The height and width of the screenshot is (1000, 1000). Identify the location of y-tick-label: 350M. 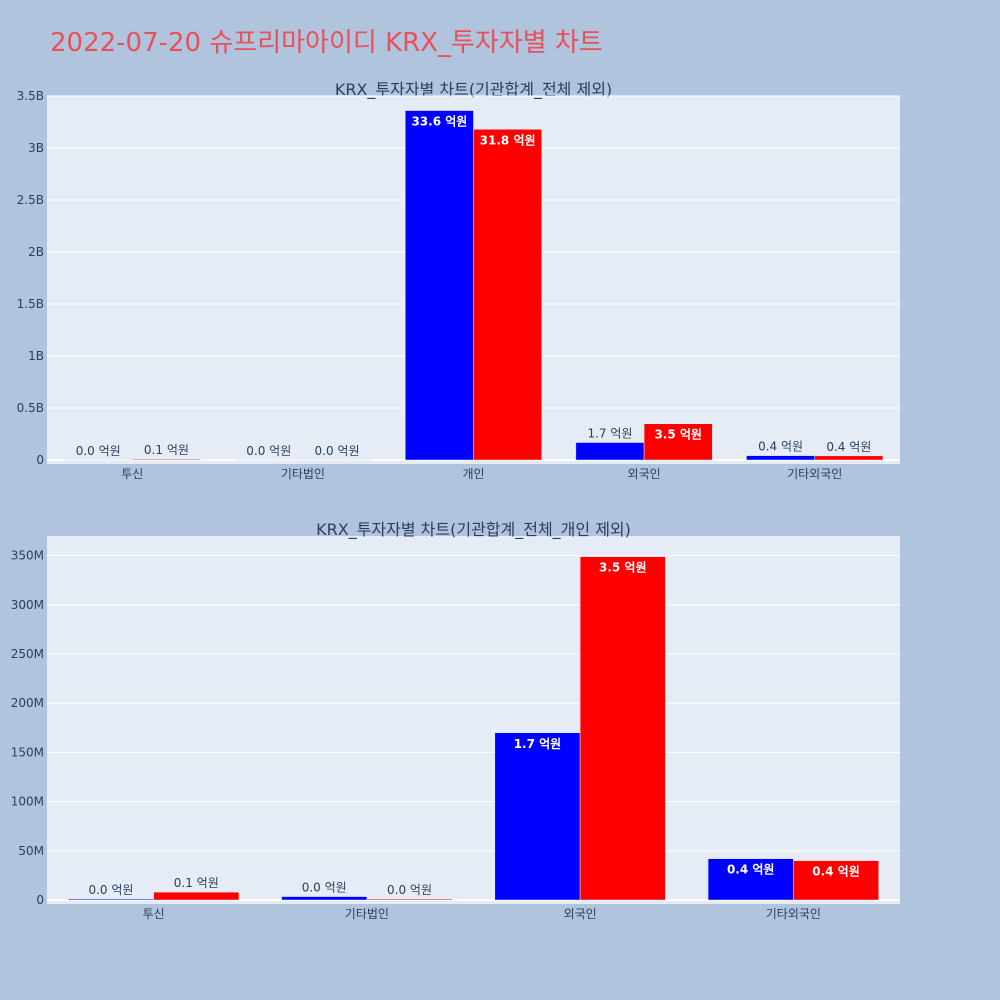
(27, 556).